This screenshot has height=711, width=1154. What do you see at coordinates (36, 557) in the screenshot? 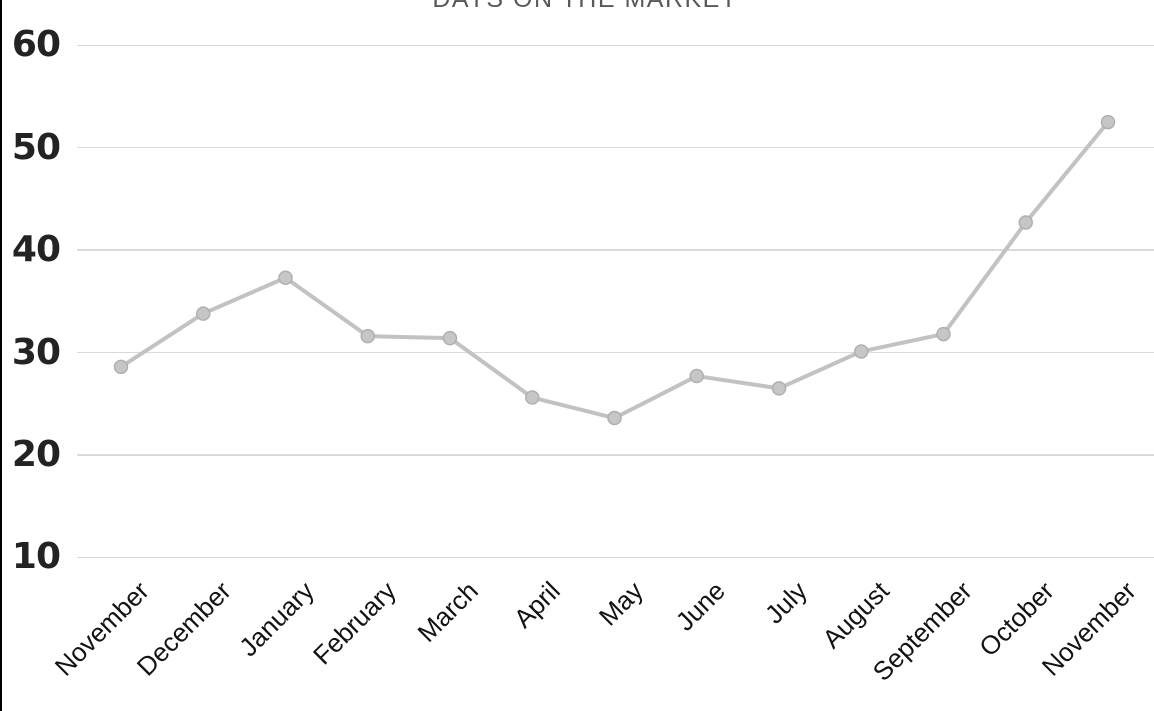
I see `y-tick-label: 10` at bounding box center [36, 557].